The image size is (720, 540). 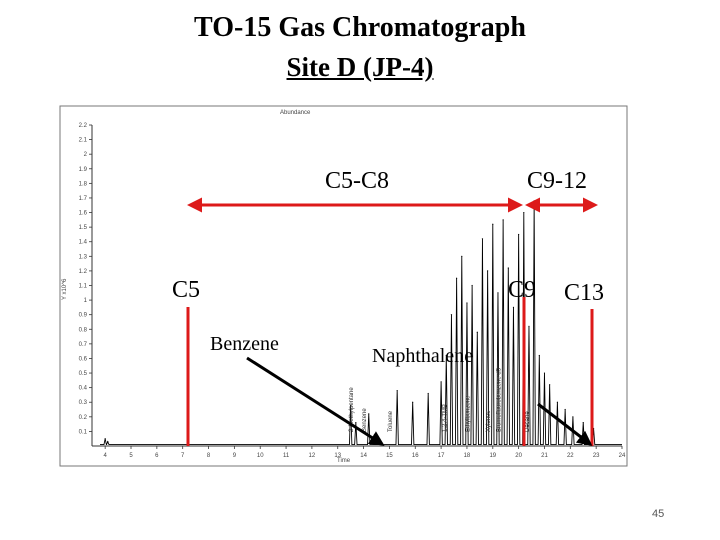 I want to click on label-c5: C5, so click(x=186, y=290).